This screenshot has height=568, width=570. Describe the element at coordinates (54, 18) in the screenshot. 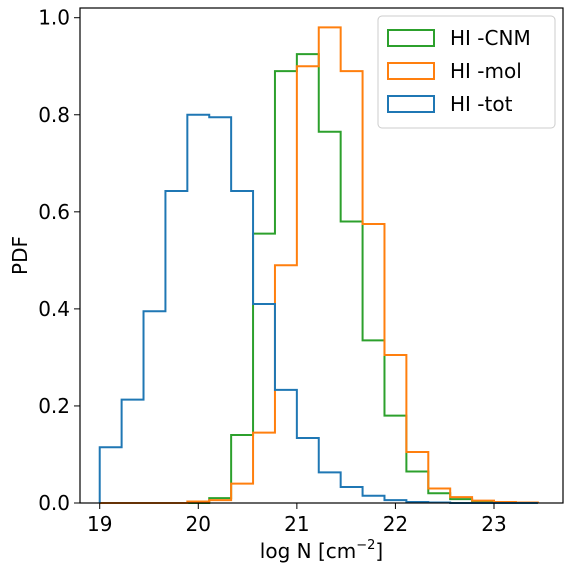

I see `y-tick-label: 1.0` at that location.